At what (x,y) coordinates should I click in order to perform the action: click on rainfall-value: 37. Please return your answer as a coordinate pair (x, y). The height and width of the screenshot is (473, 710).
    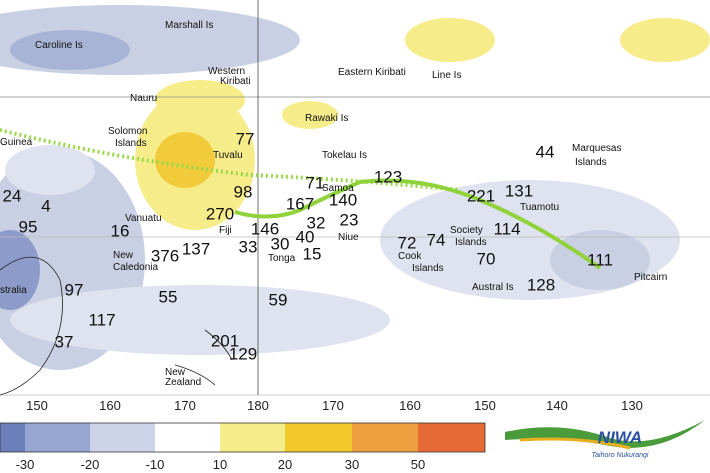
    Looking at the image, I should click on (64, 341).